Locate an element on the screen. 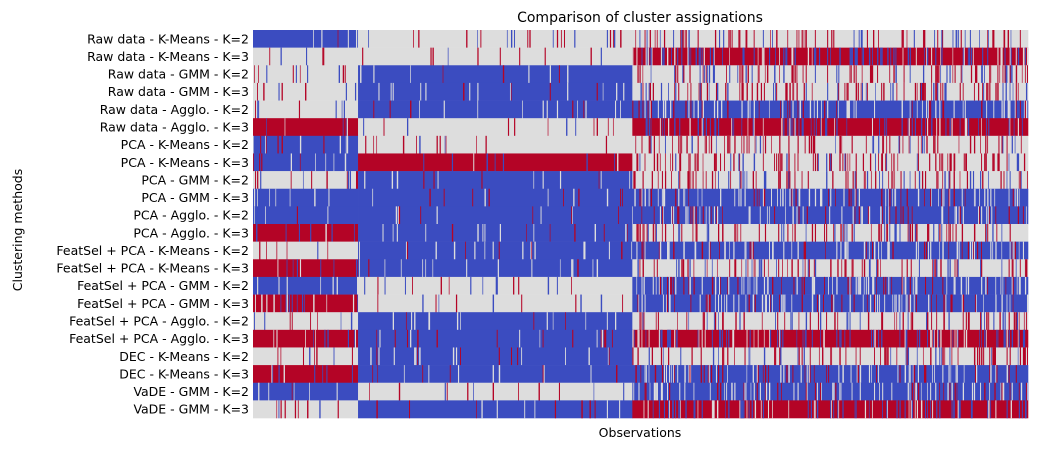  row-label: FeatSel + PCA - Agglo. - K=3 is located at coordinates (159, 338).